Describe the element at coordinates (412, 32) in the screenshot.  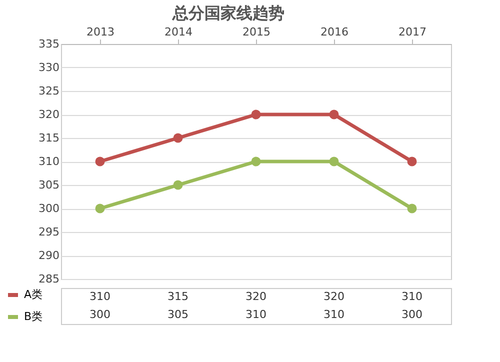
I see `x-tick-label: 2017` at that location.